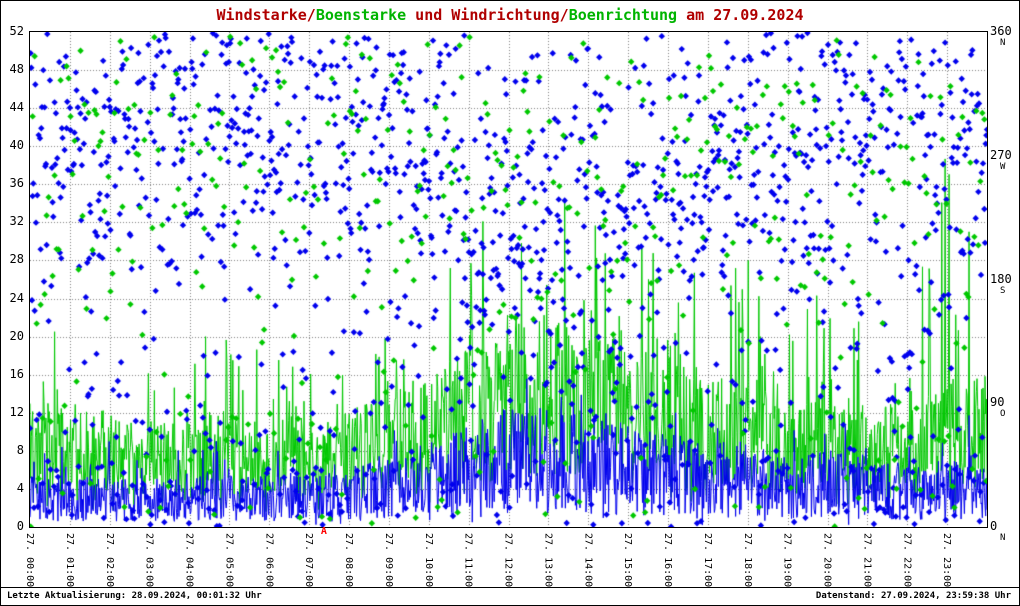 This screenshot has width=1020, height=606. Describe the element at coordinates (428, 560) in the screenshot. I see `x-tick-label: 27. 10:00` at that location.